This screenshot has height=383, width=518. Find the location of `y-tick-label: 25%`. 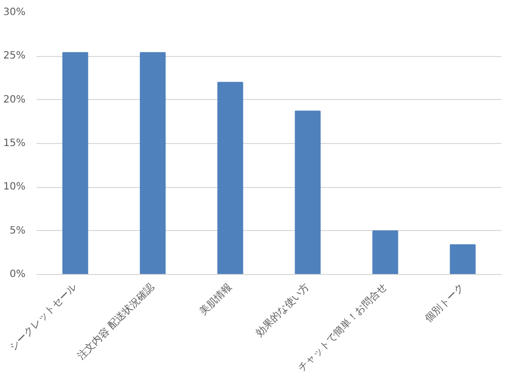

y-tick-label: 25% is located at coordinates (14, 56).